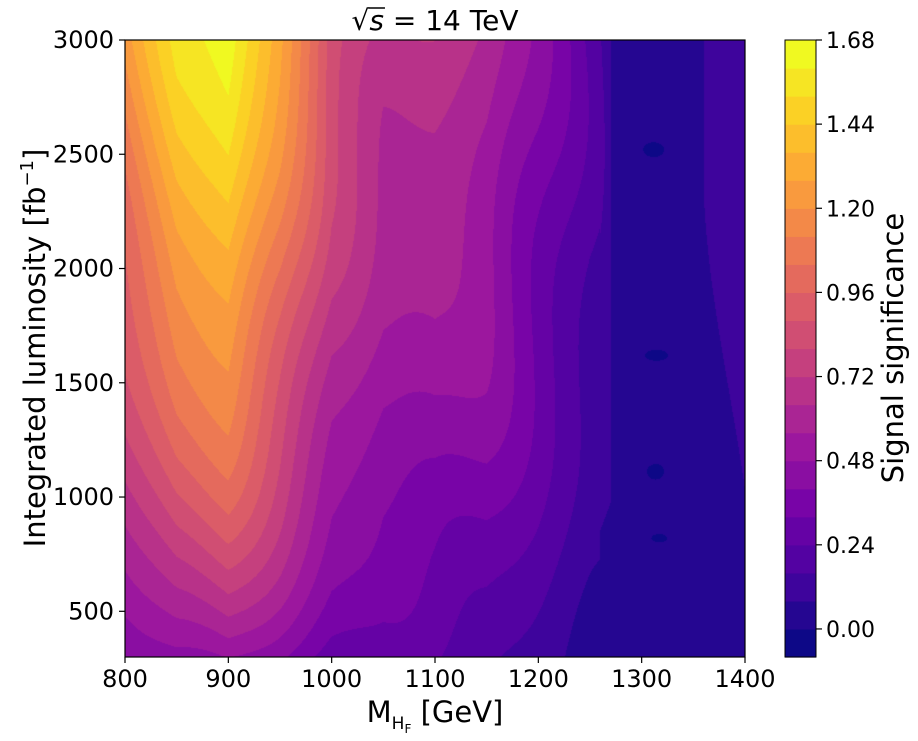  What do you see at coordinates (331, 679) in the screenshot?
I see `x-tick-label: 1000` at bounding box center [331, 679].